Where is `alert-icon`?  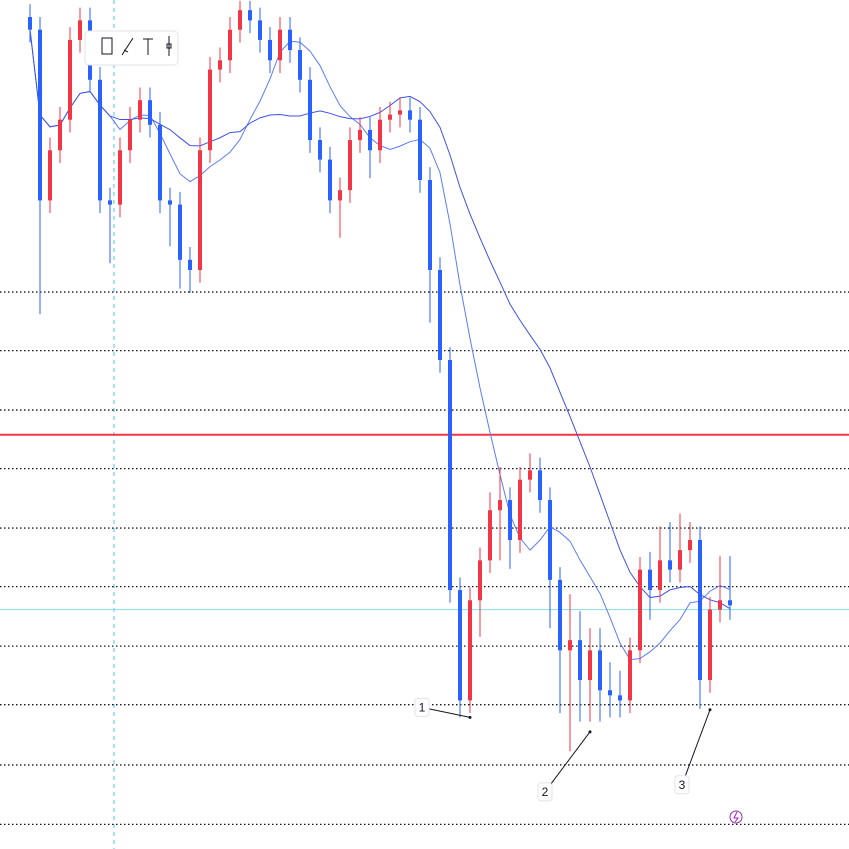 alert-icon is located at coordinates (736, 817).